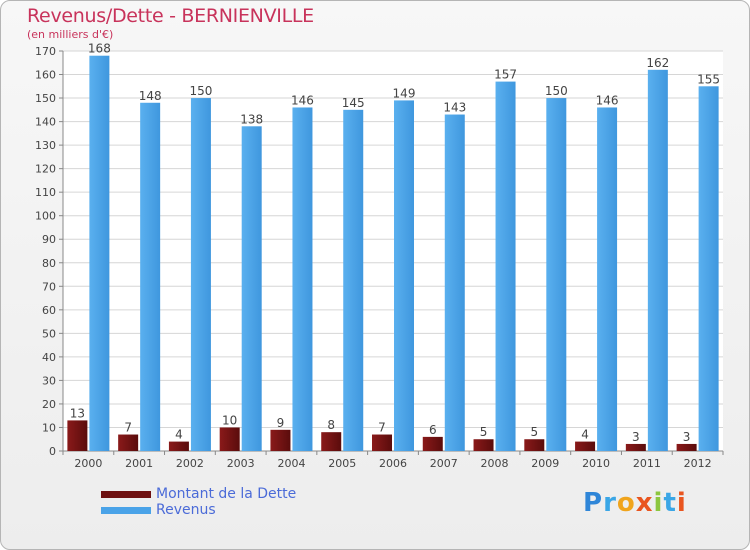 This screenshot has width=750, height=550. Describe the element at coordinates (626, 503) in the screenshot. I see `logo-letter: o` at that location.